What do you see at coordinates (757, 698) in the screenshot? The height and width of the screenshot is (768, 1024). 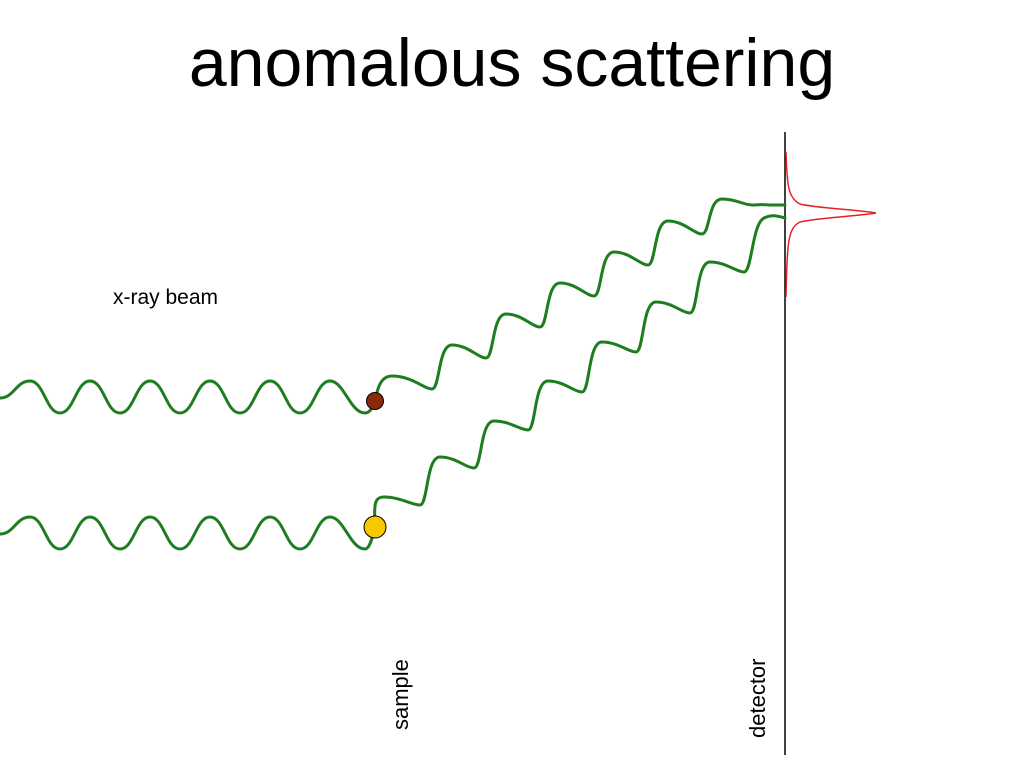 I see `detector-label: detector` at bounding box center [757, 698].